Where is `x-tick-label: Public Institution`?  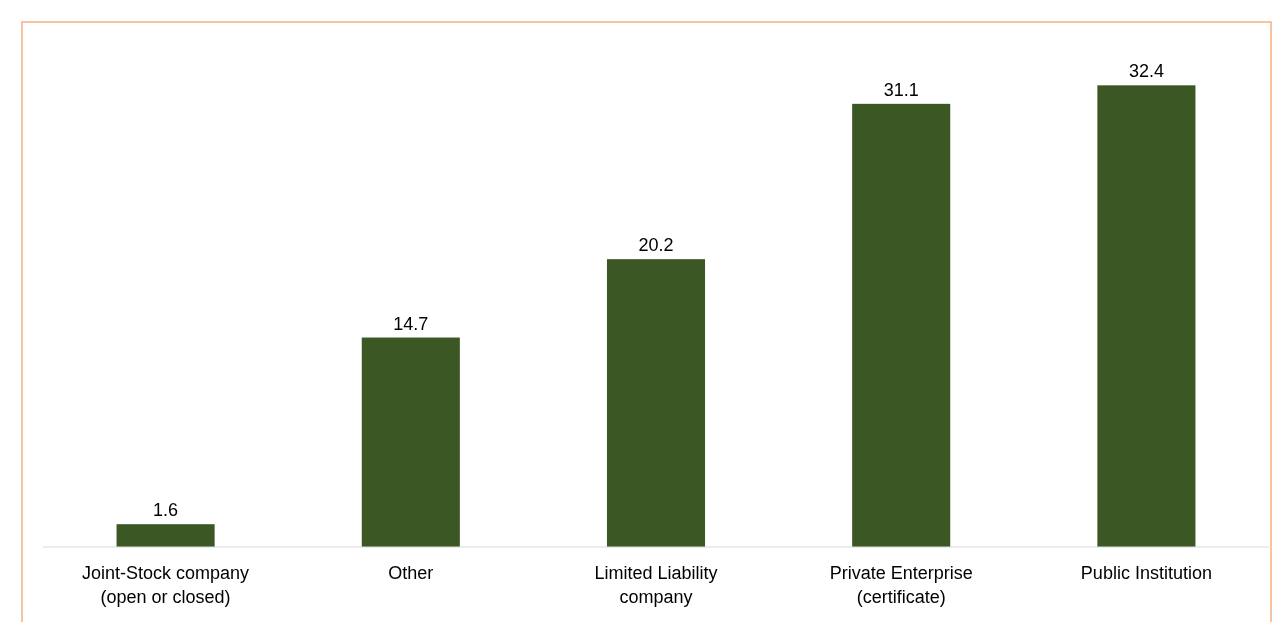 x-tick-label: Public Institution is located at coordinates (1146, 573).